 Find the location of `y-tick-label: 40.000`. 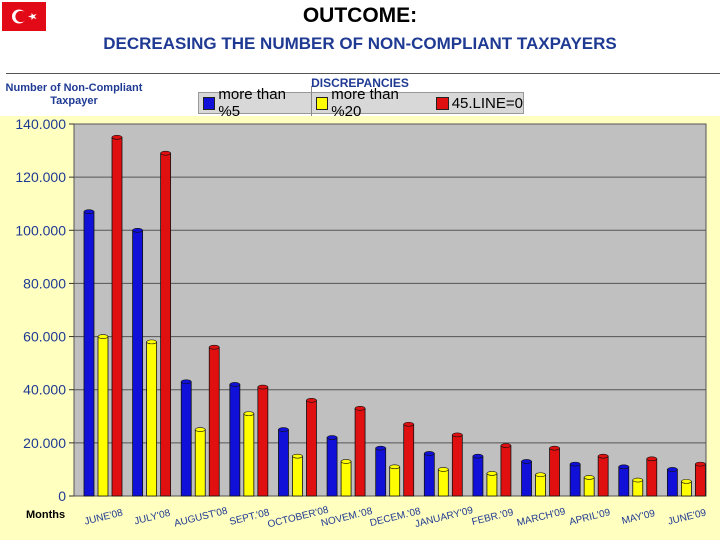

y-tick-label: 40.000 is located at coordinates (44, 390).